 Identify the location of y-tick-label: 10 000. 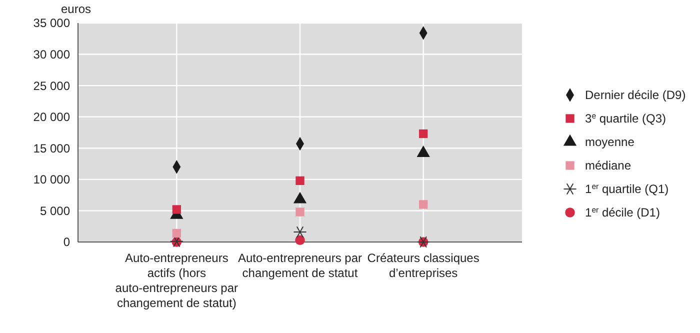
(51, 179).